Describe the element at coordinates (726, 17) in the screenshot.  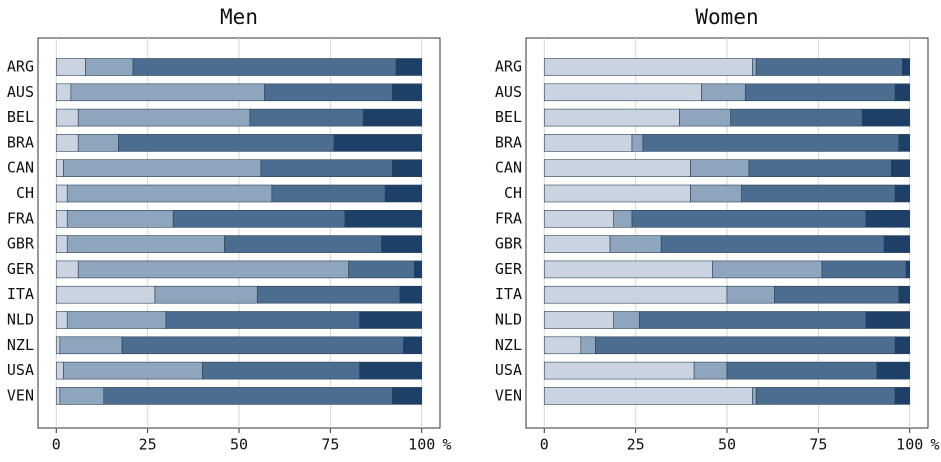
I see `chart-title: Women` at that location.